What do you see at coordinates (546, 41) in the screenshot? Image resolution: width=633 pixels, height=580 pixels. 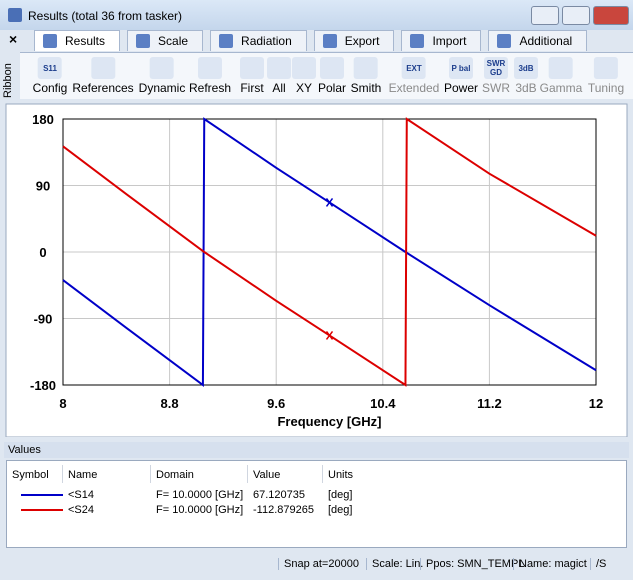 I see `tab-label: Additional` at bounding box center [546, 41].